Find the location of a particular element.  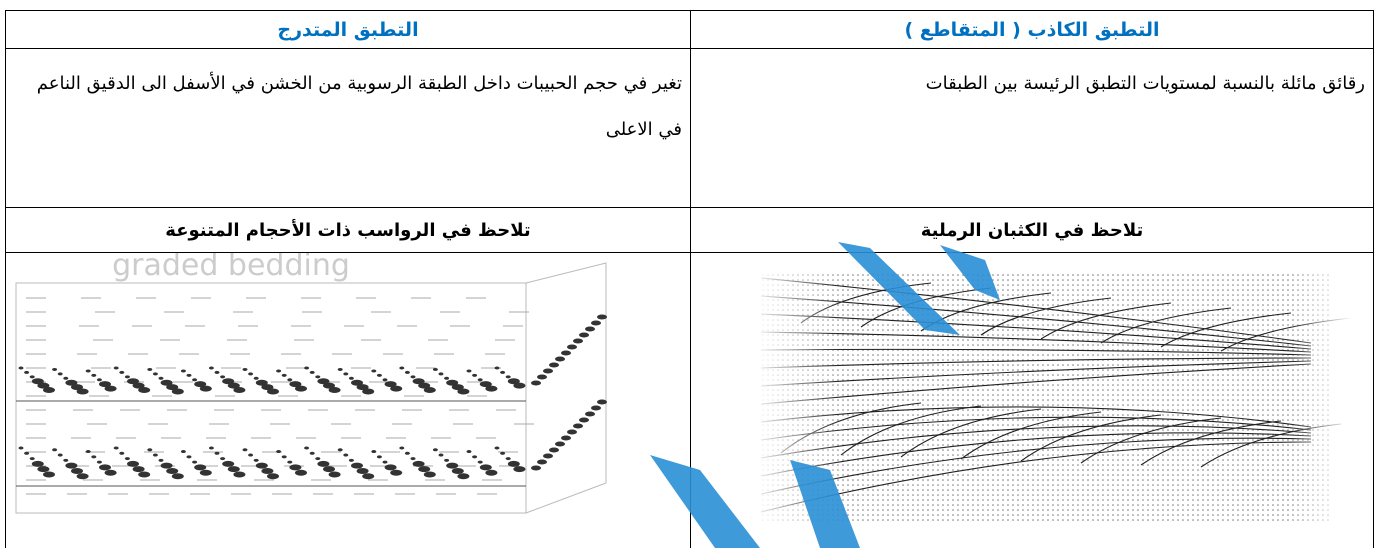

observation-cell: تلاحظ في الكثبان الرملية is located at coordinates (1032, 230).